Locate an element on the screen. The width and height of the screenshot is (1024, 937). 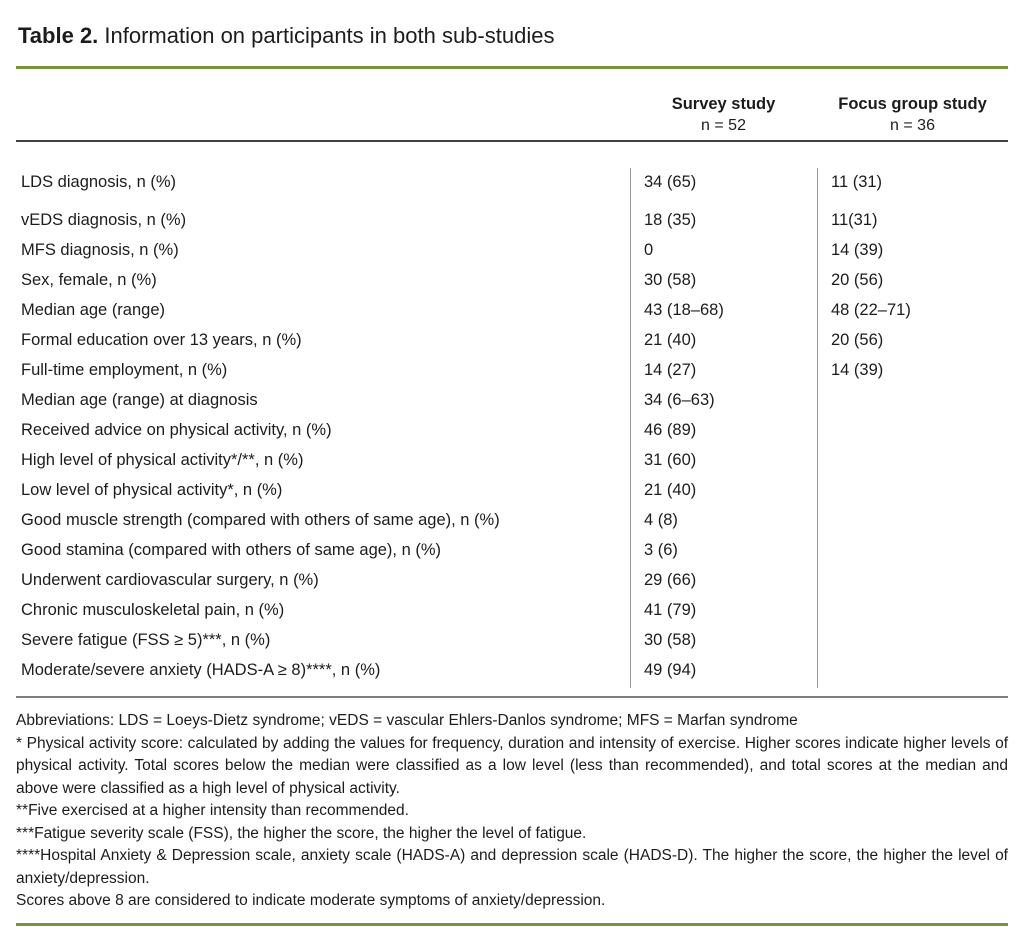
row-label: MFS diagnosis, n (%) is located at coordinates (100, 250).